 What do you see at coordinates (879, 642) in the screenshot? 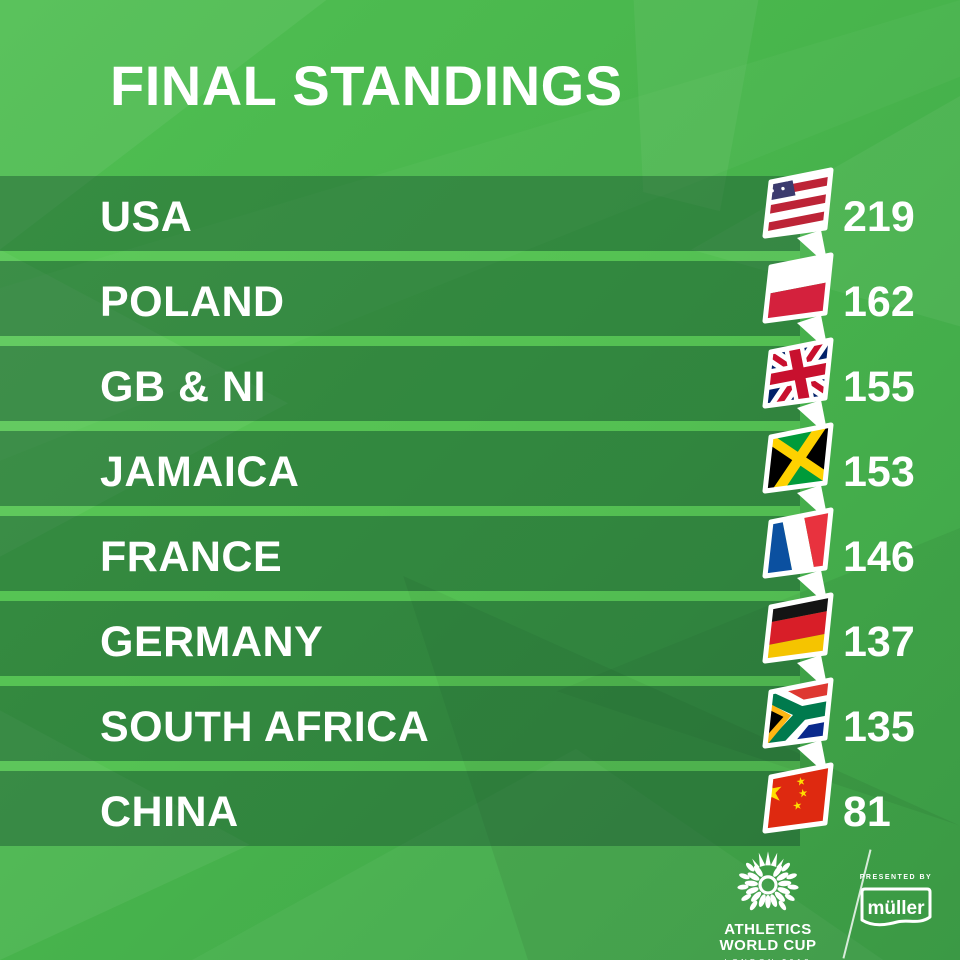
I see `score-value: 137` at bounding box center [879, 642].